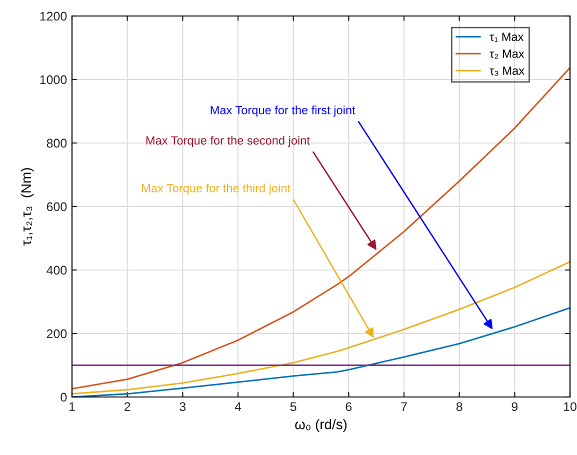  What do you see at coordinates (459, 407) in the screenshot?
I see `x-tick-label: 8` at bounding box center [459, 407].